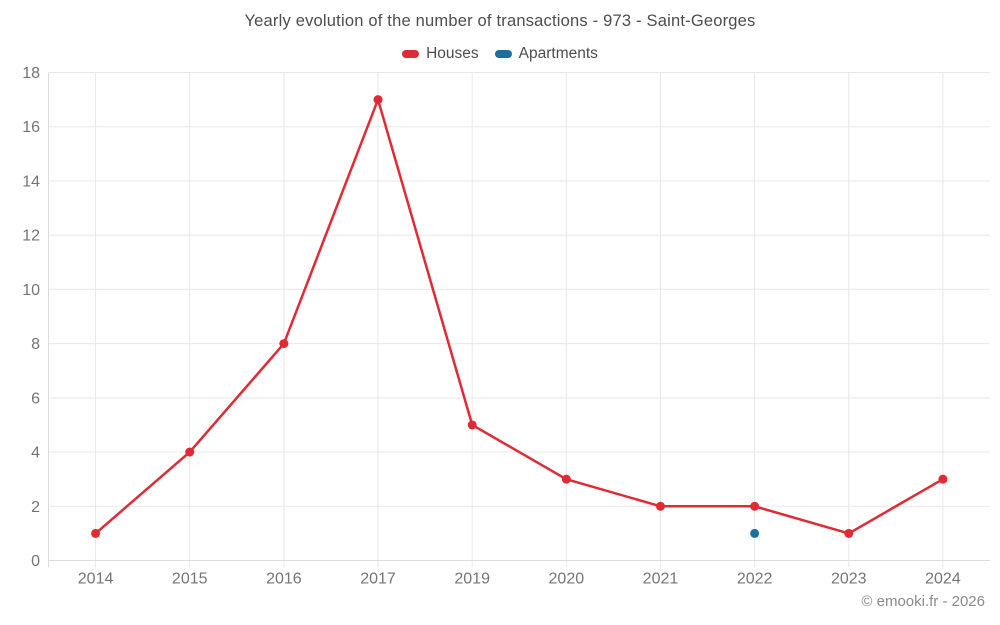 This screenshot has width=1000, height=625. What do you see at coordinates (96, 533) in the screenshot?
I see `data-point-houses-2014` at bounding box center [96, 533].